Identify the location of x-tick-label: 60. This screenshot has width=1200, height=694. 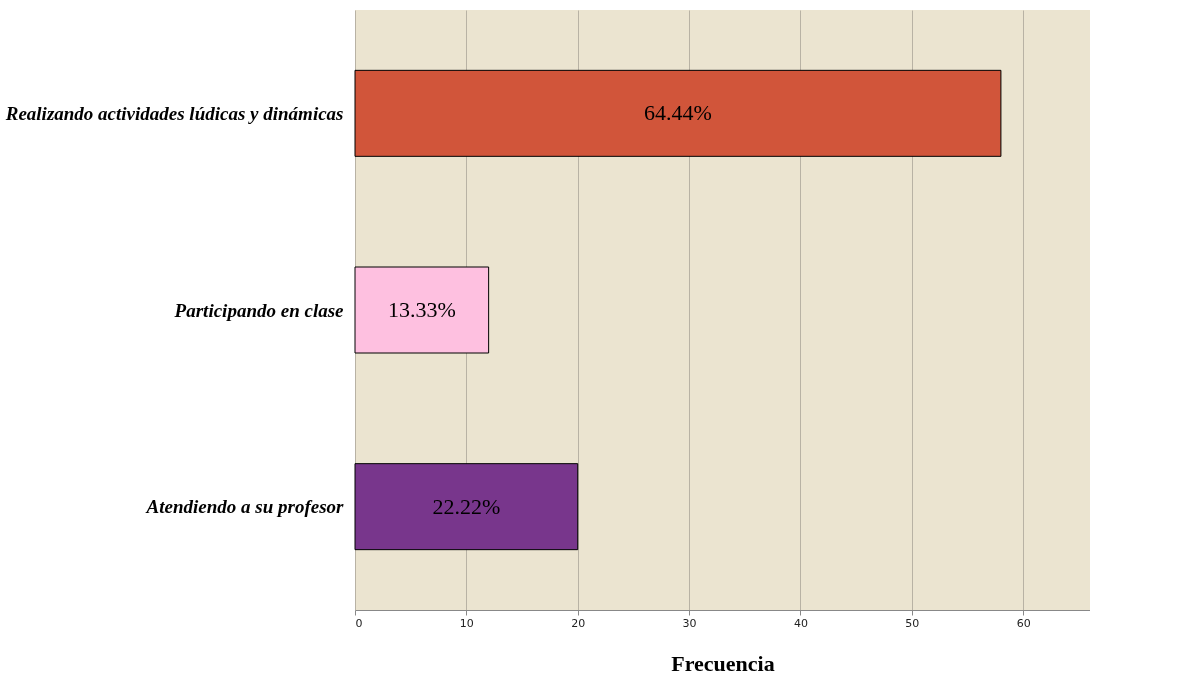
(1023, 623).